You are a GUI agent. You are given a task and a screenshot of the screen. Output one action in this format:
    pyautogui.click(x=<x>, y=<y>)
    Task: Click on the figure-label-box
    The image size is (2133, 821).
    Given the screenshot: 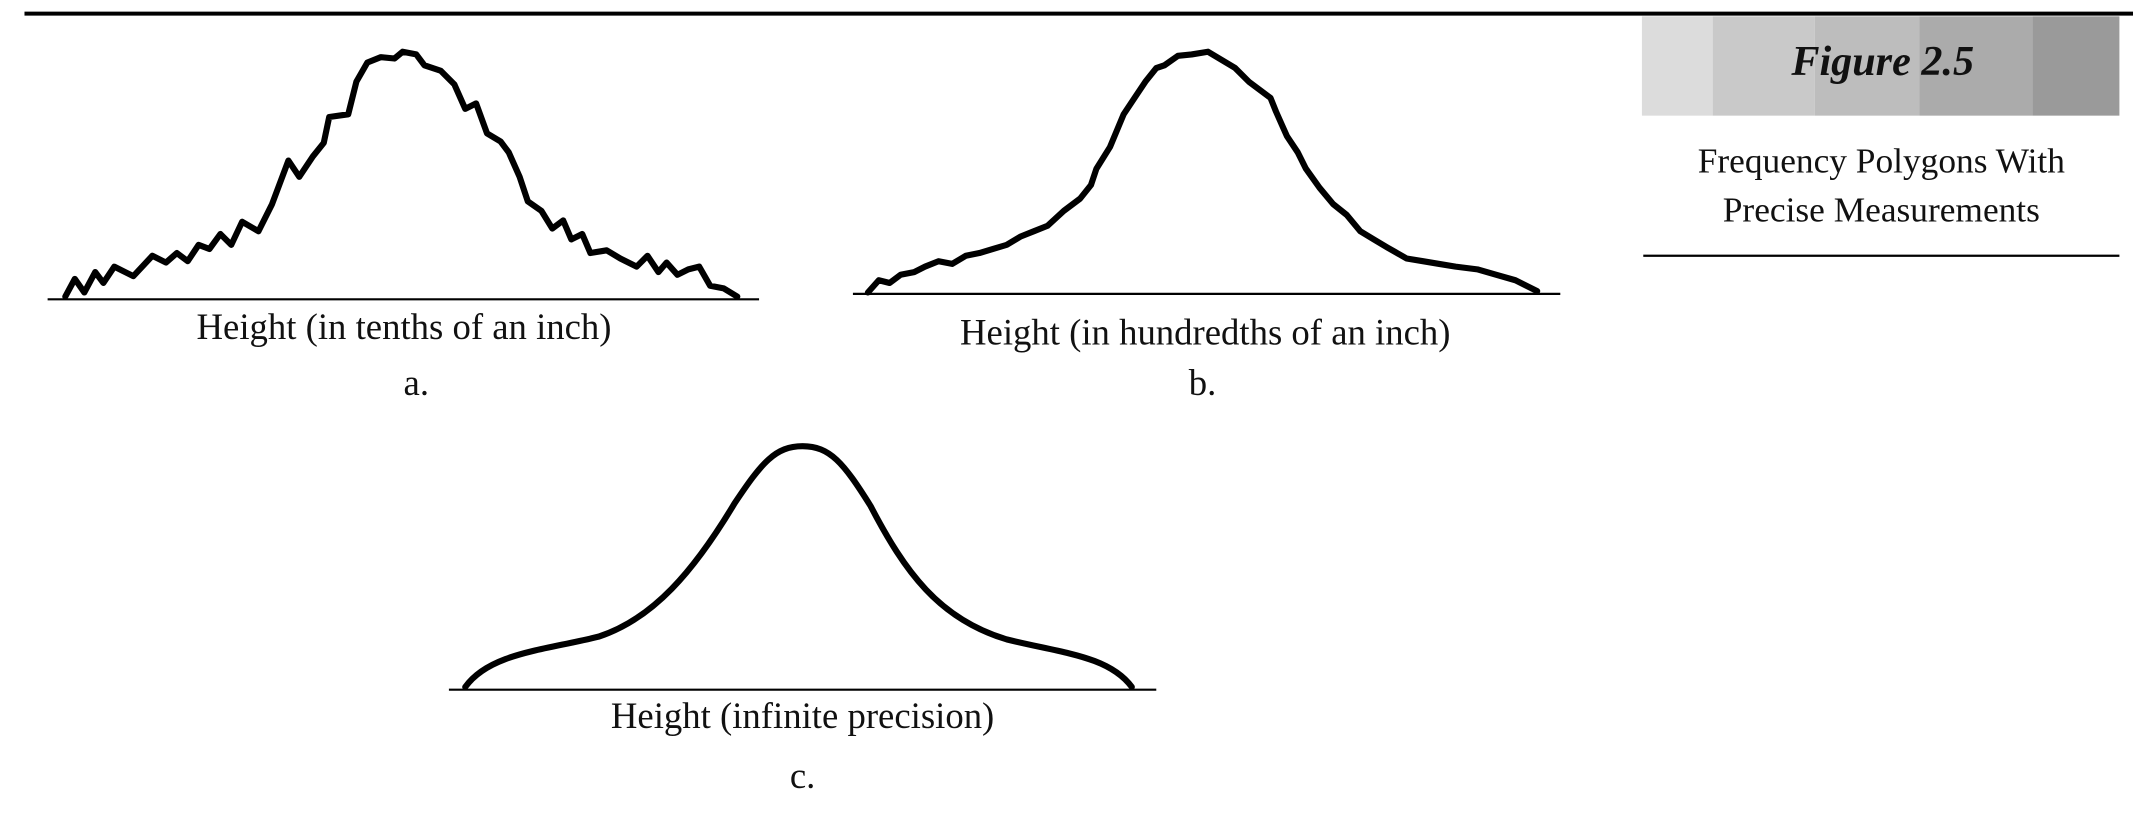 What is the action you would take?
    pyautogui.click(x=1880, y=66)
    